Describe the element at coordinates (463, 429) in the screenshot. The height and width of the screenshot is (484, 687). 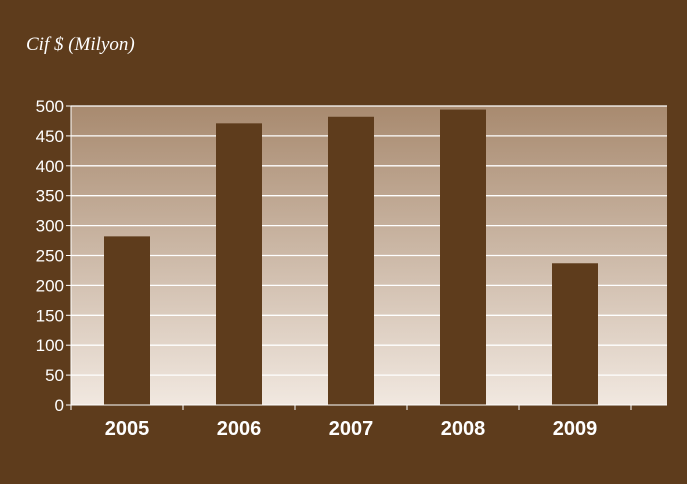
I see `x-tick-label: 2008` at that location.